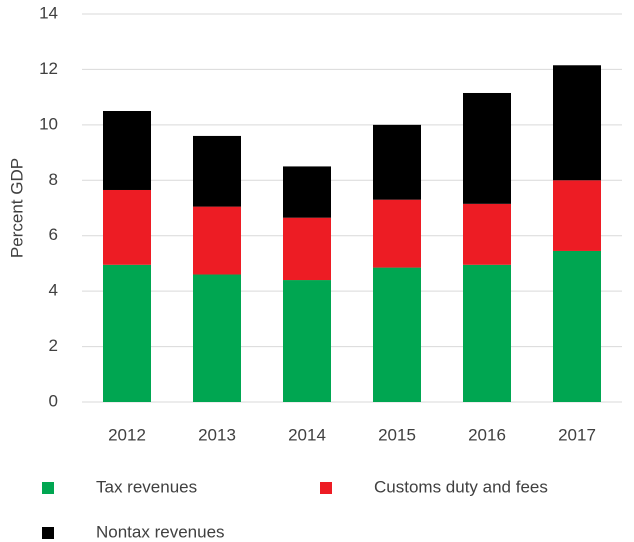 This screenshot has height=542, width=634. I want to click on y-tick-label: 6, so click(53, 234).